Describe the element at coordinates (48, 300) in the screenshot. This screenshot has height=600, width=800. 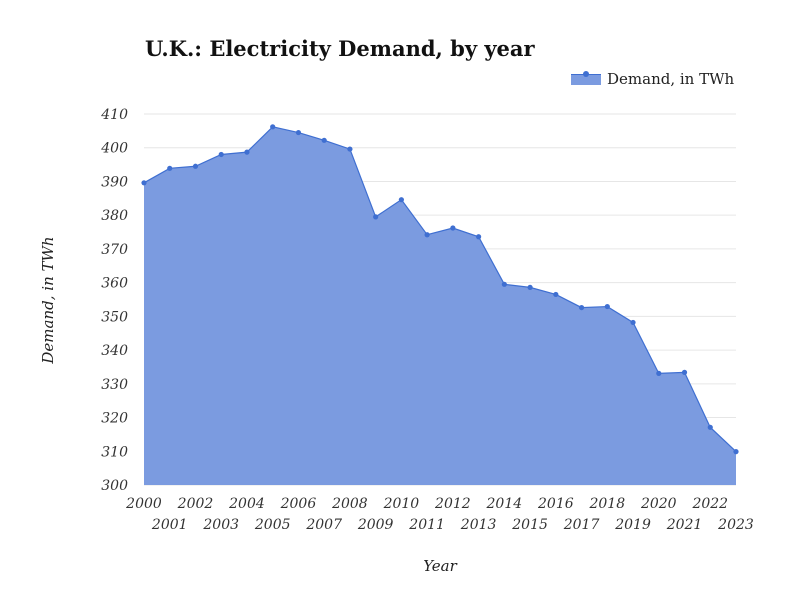
I see `y-axis-title: Demand, in TWh` at that location.